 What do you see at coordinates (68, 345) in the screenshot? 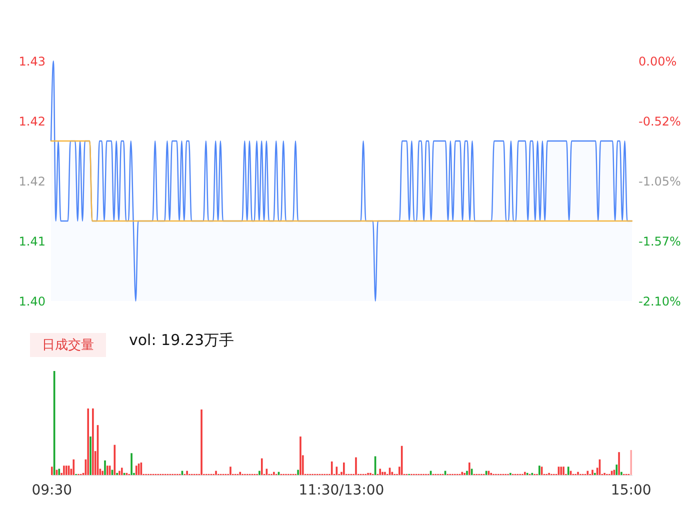
I see `text: 日成交量` at bounding box center [68, 345].